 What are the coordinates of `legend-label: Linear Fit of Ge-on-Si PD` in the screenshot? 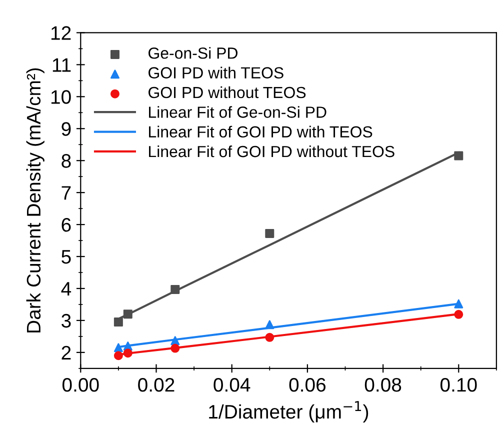 It's located at (237, 112).